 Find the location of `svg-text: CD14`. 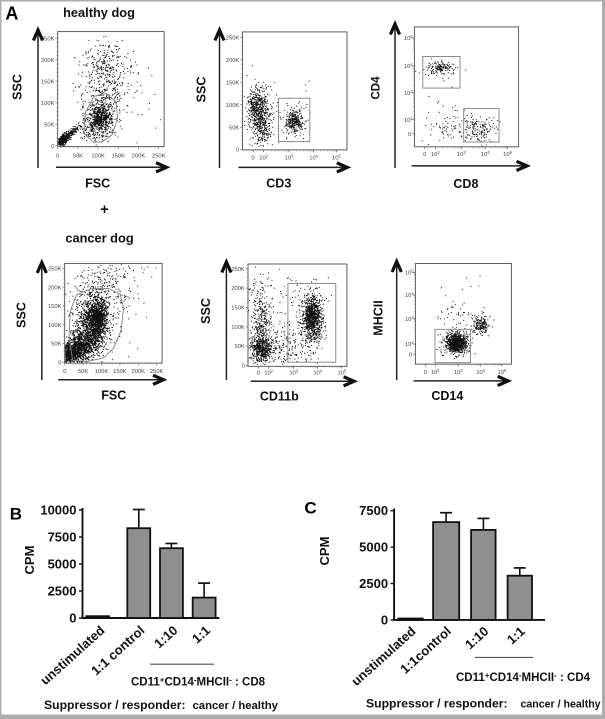

svg-text: CD14 is located at coordinates (447, 396).